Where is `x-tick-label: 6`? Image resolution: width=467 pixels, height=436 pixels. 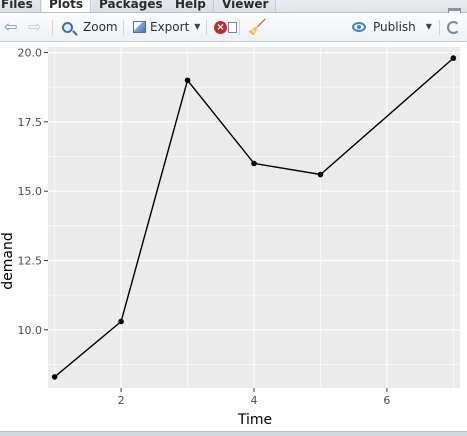 x-tick-label: 6 is located at coordinates (386, 400).